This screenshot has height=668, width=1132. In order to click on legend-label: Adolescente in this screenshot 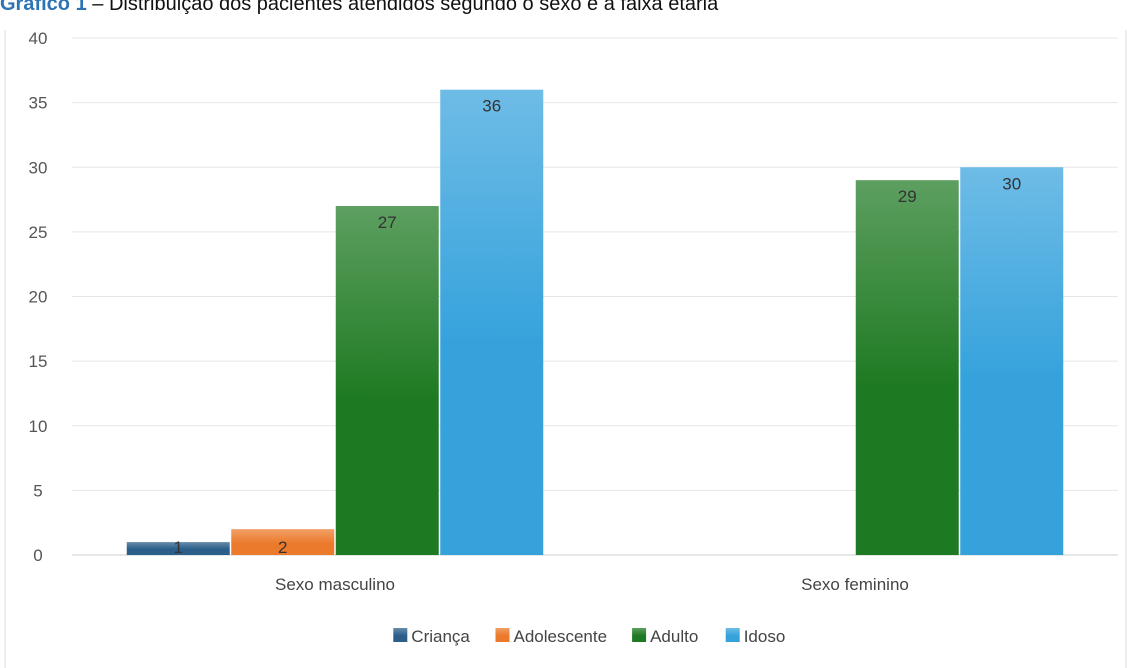, I will do `click(561, 636)`.